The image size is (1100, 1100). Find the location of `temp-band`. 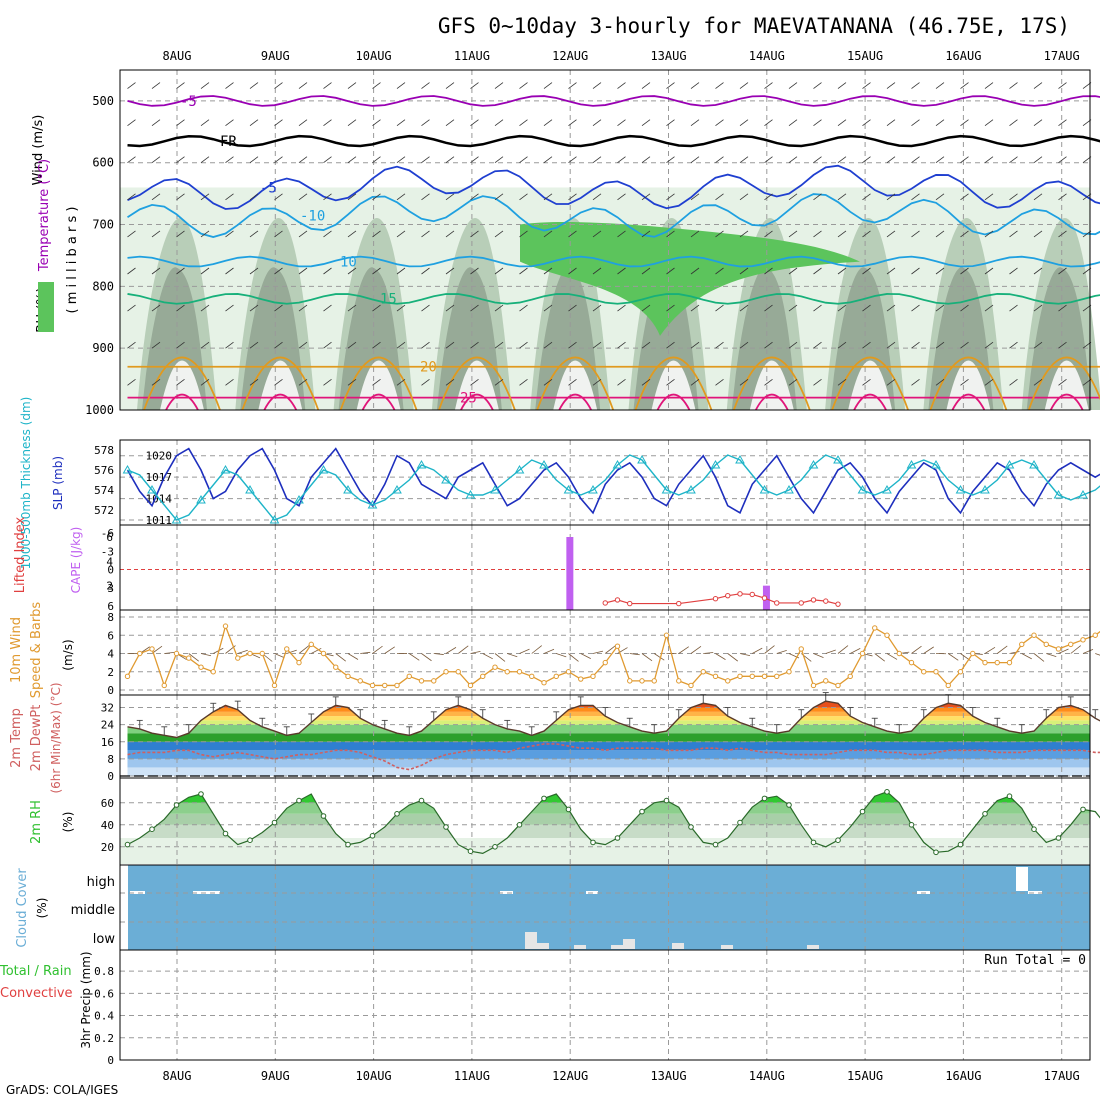

temp-band is located at coordinates (608, 704).